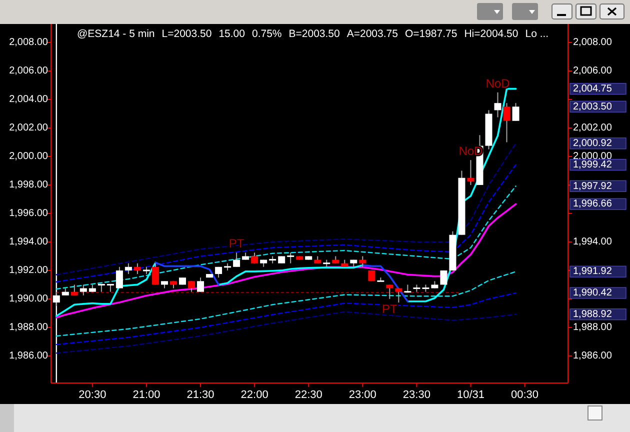 This screenshot has height=432, width=630. Describe the element at coordinates (592, 204) in the screenshot. I see `y2-tick-label: 1,996.66` at that location.